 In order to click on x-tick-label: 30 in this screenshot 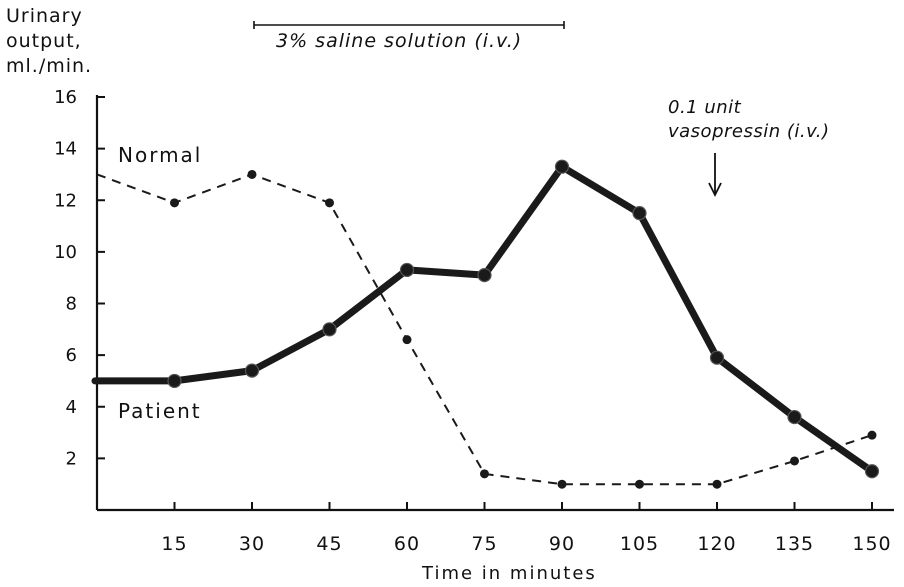, I will do `click(252, 544)`.